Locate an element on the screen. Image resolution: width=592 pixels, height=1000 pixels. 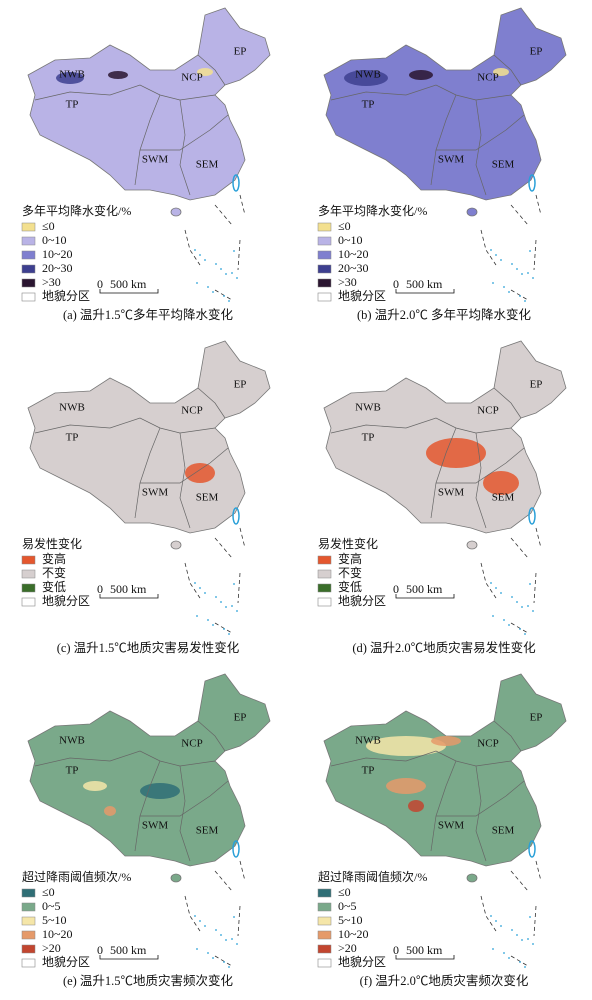
hainan is located at coordinates (472, 545).